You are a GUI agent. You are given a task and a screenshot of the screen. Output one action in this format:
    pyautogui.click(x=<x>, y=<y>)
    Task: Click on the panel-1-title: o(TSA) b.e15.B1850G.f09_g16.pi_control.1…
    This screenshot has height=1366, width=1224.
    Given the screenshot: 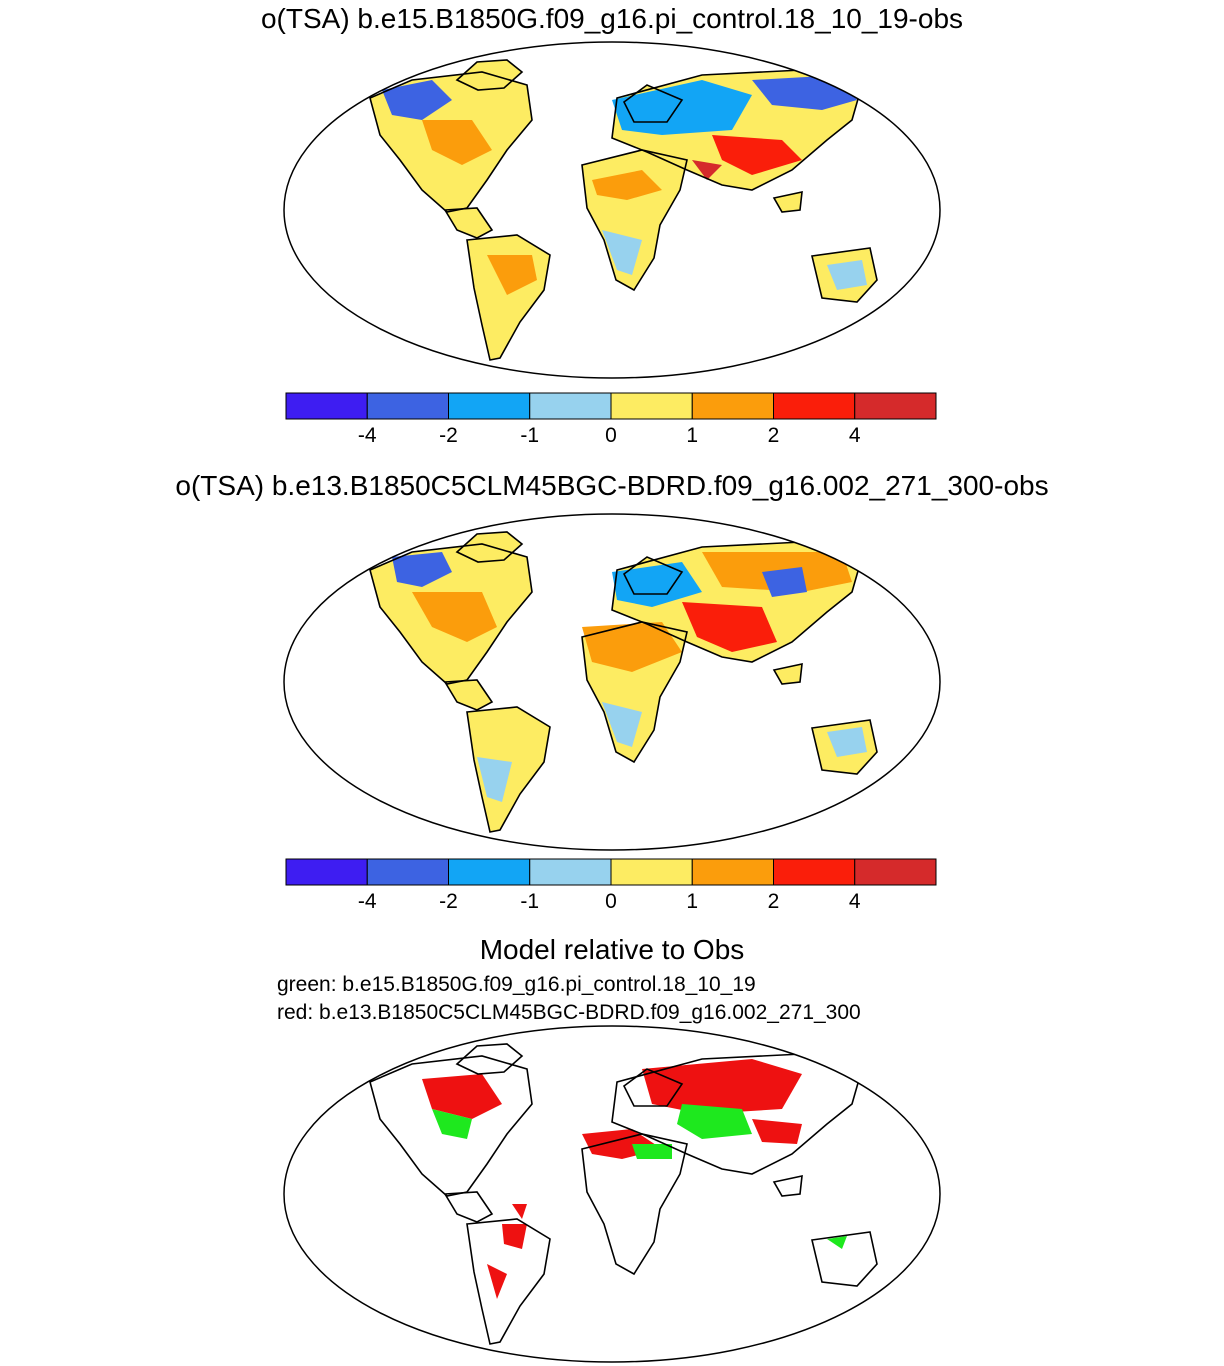 What is the action you would take?
    pyautogui.click(x=612, y=18)
    